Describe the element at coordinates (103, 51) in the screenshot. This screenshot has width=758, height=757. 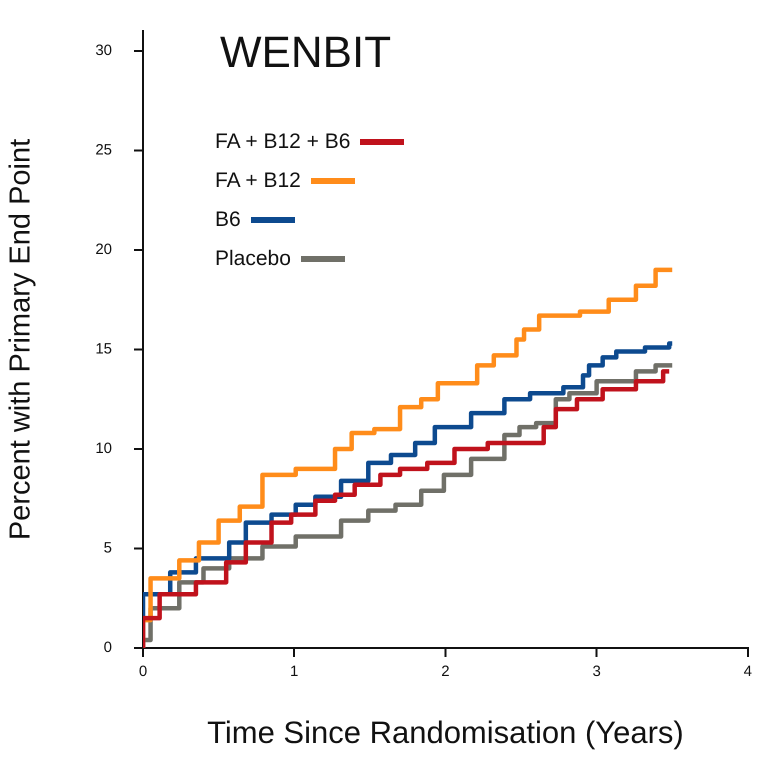
I see `y-tick-label: 30` at that location.